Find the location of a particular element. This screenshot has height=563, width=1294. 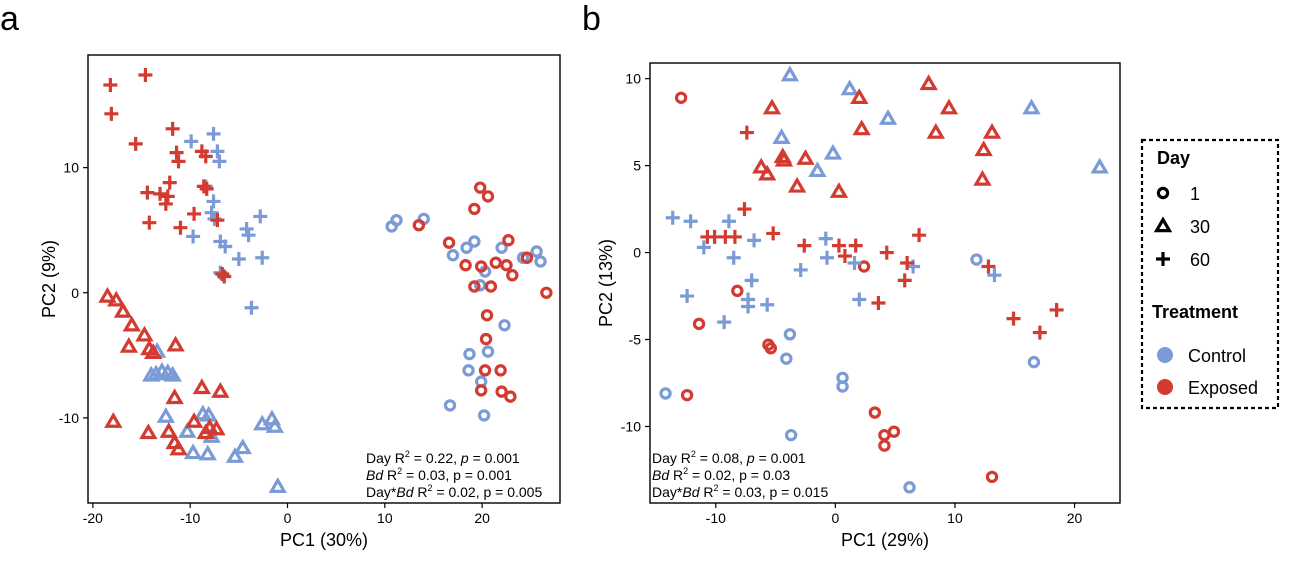

legend-triangle-icon is located at coordinates (1163, 224).